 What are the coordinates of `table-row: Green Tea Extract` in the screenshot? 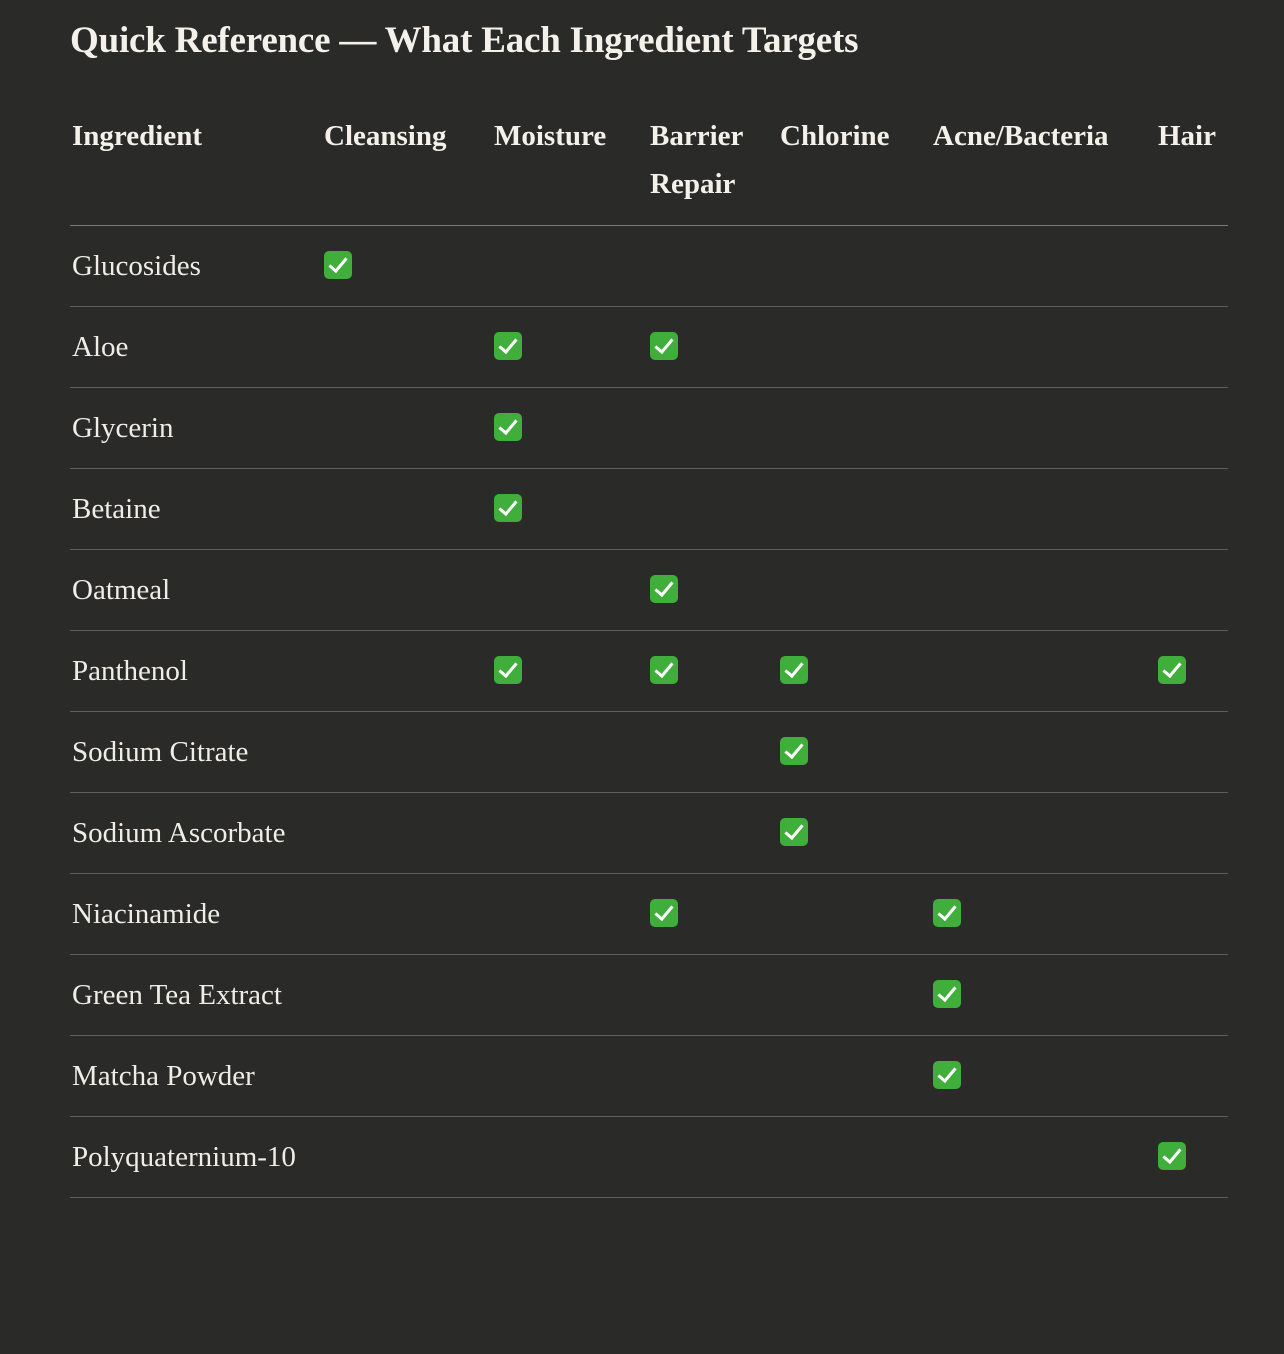 It's located at (649, 995).